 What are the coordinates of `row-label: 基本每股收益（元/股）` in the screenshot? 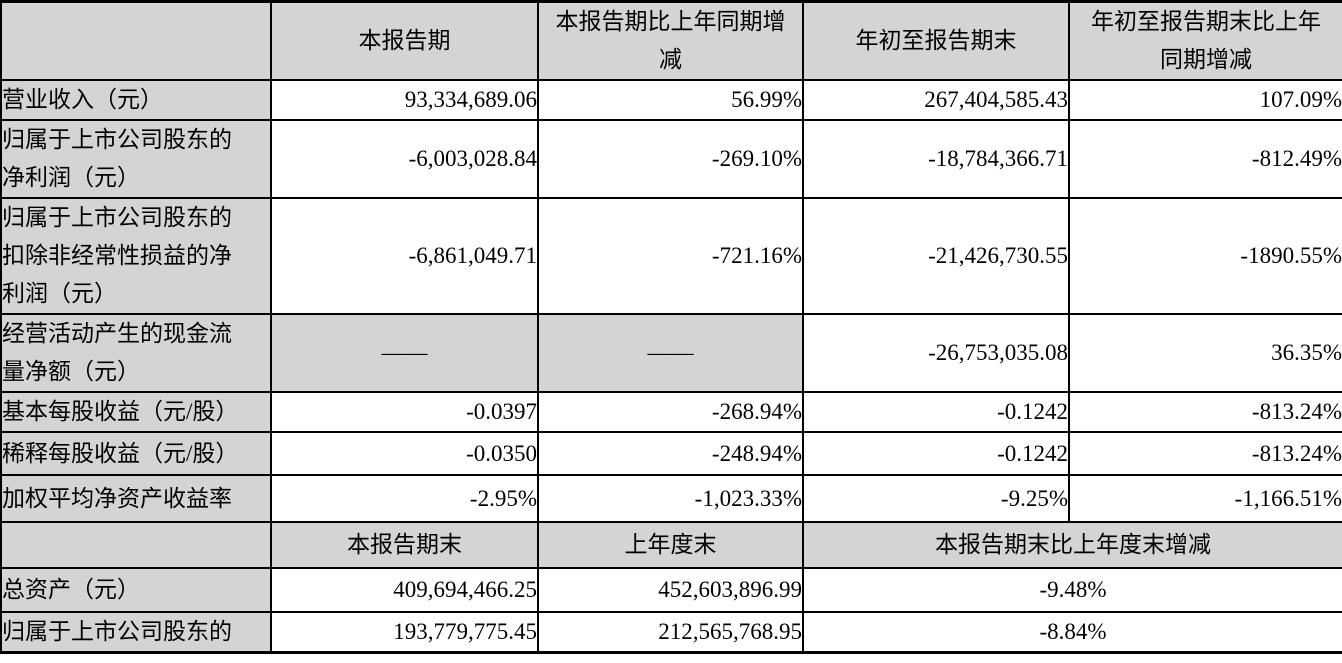 It's located at (136, 412).